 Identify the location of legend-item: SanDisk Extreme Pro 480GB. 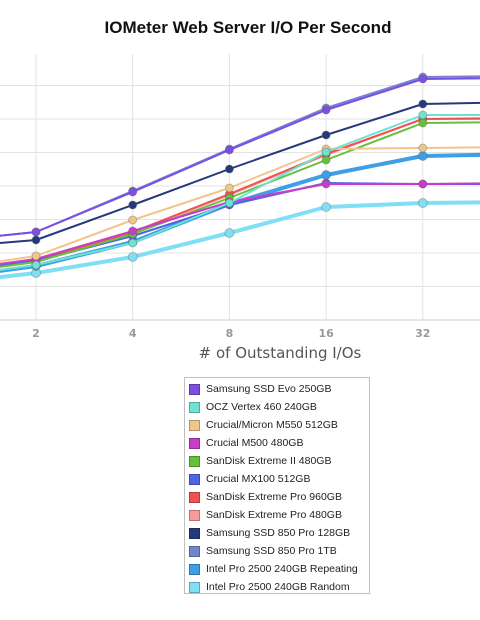
(279, 515).